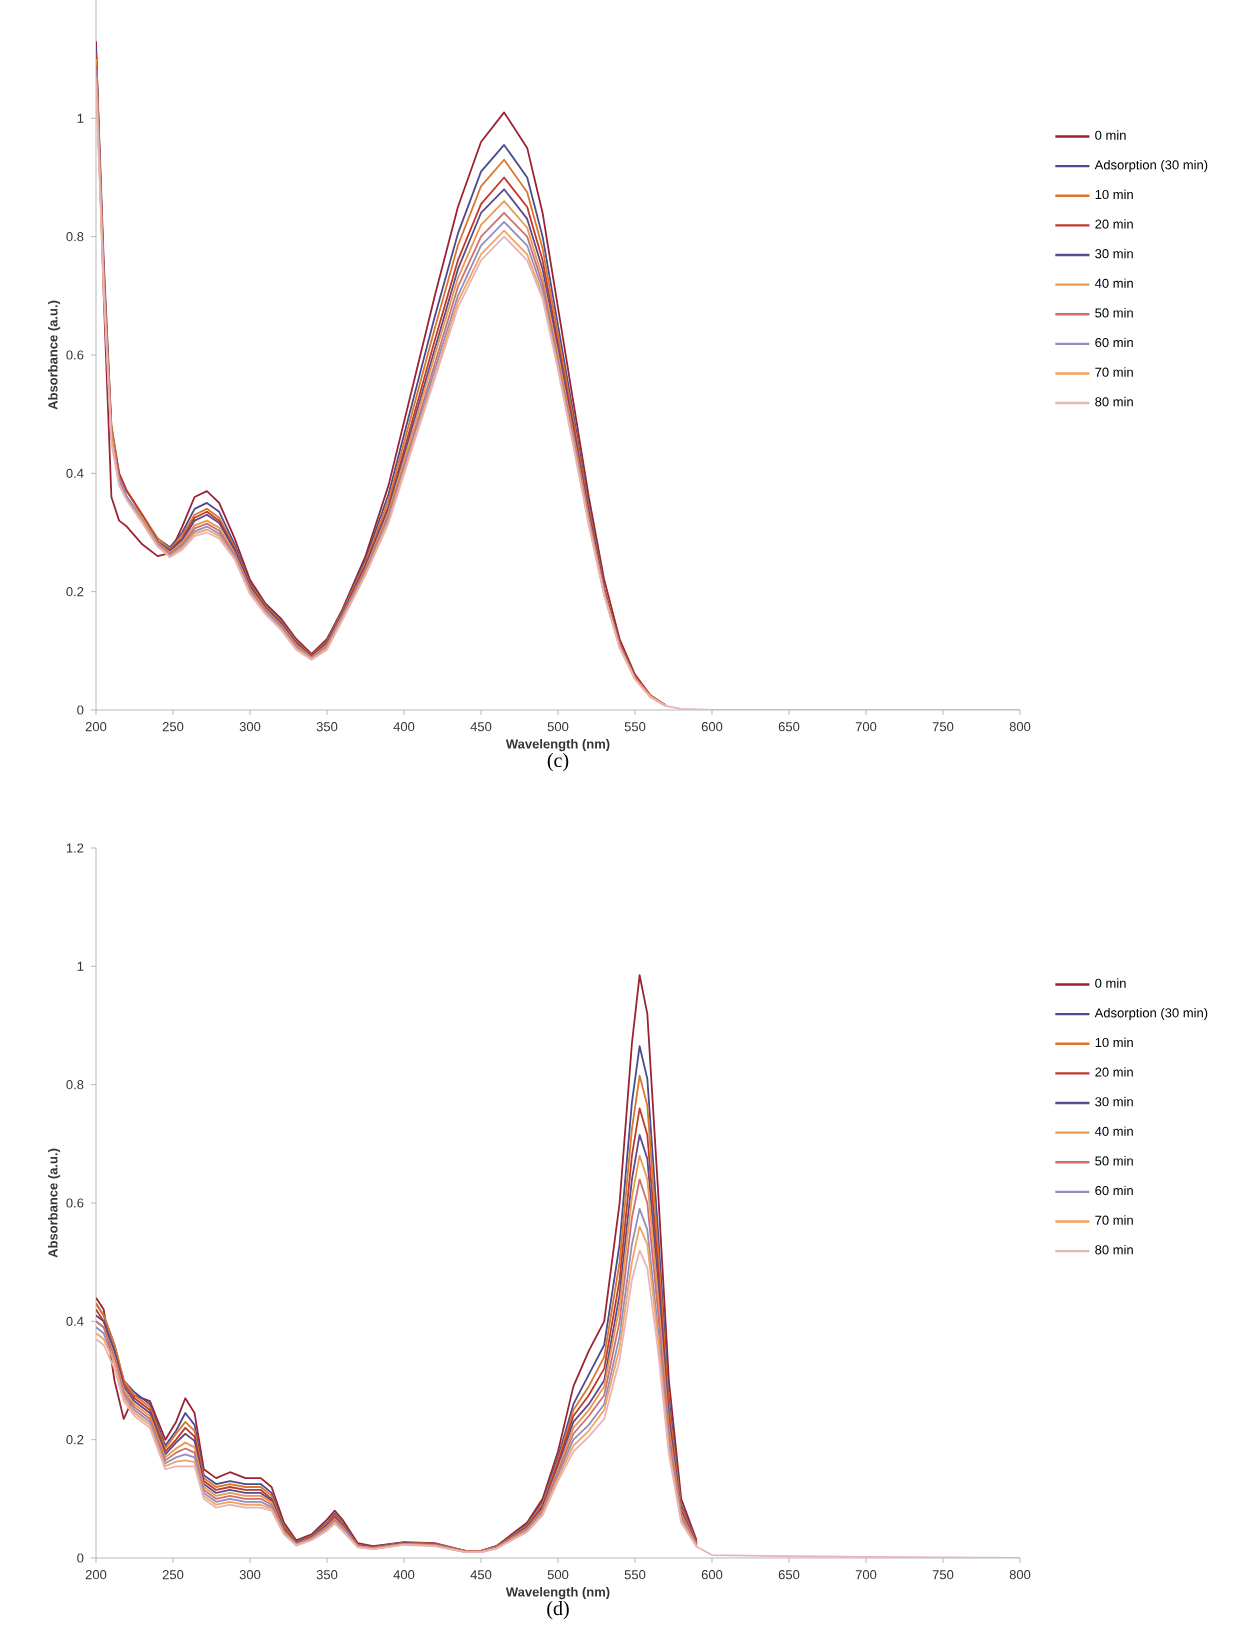 The width and height of the screenshot is (1252, 1652). Describe the element at coordinates (558, 1610) in the screenshot. I see `text: (d)` at that location.